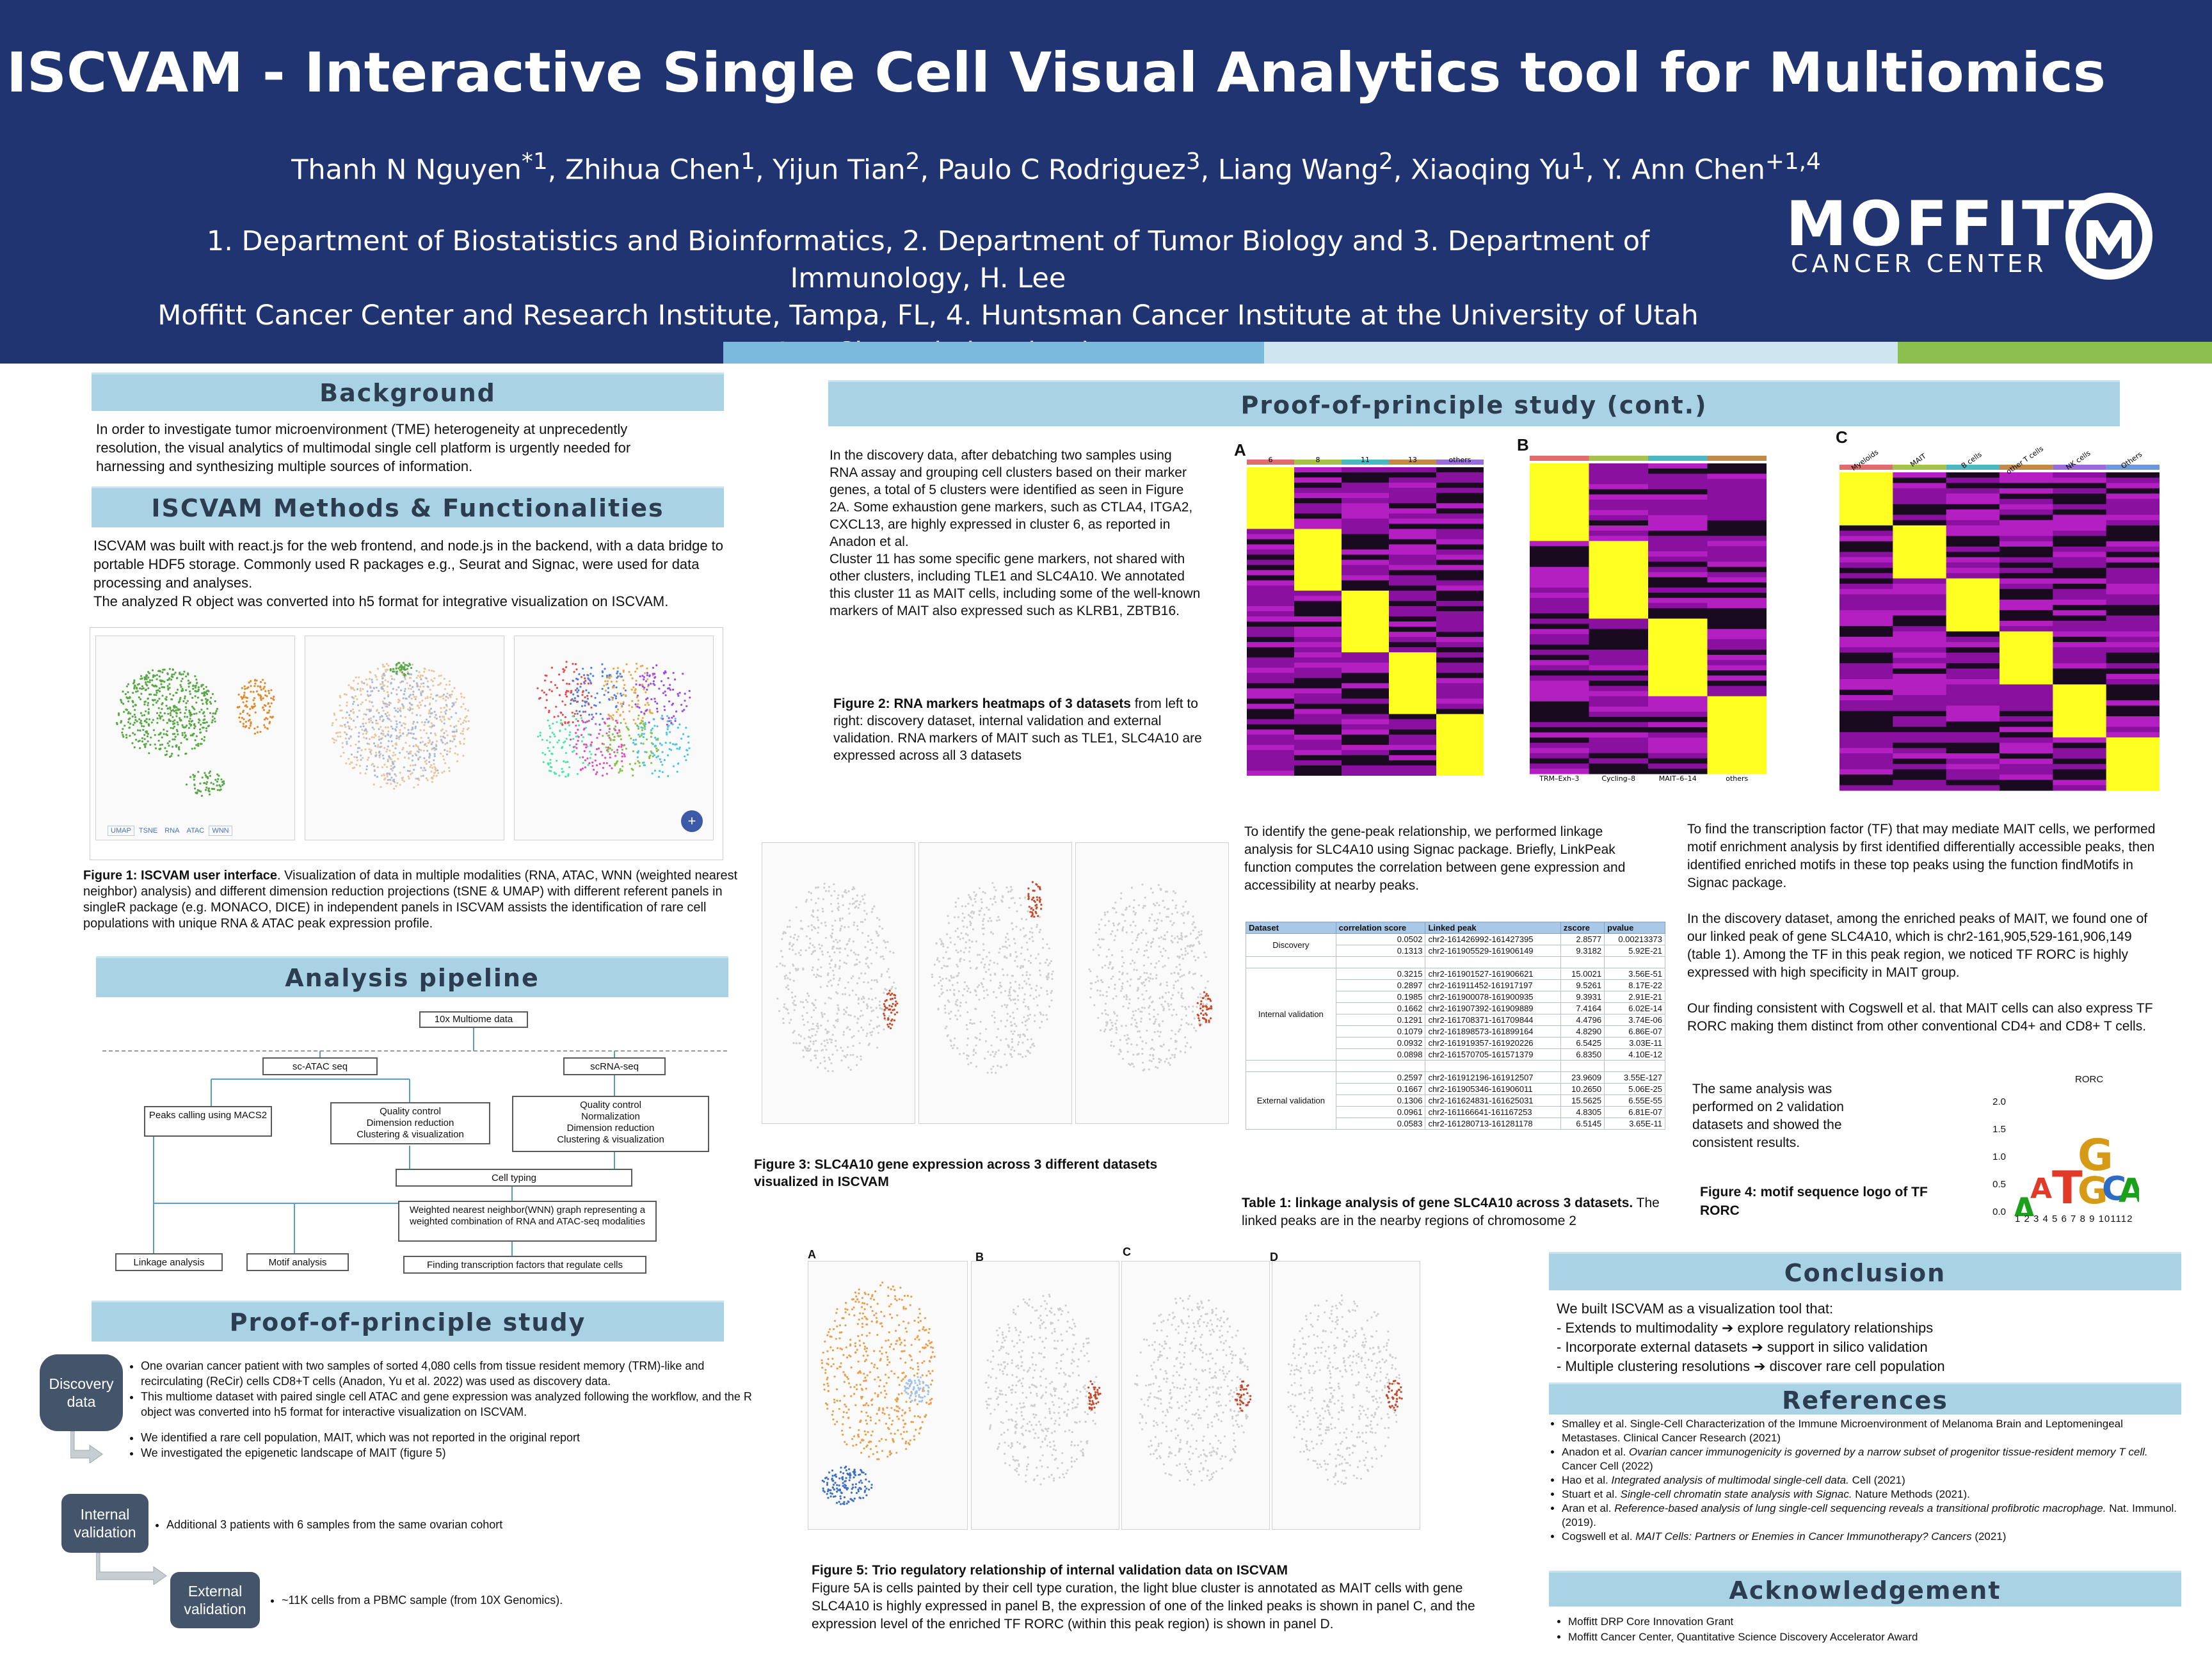 The height and width of the screenshot is (1659, 2212). Describe the element at coordinates (172, 831) in the screenshot. I see `tab-rna: RNA` at that location.